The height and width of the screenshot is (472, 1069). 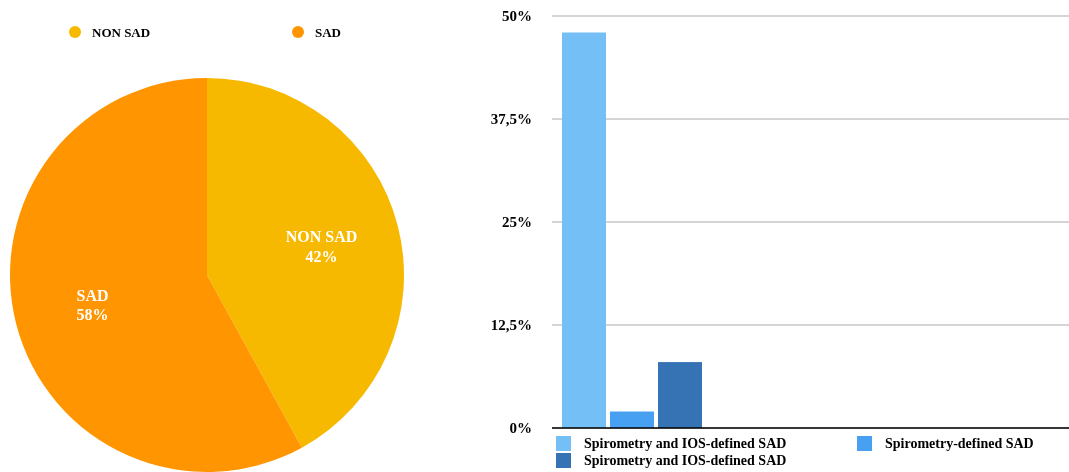 I want to click on y-tick-label: 0%, so click(x=520, y=428).